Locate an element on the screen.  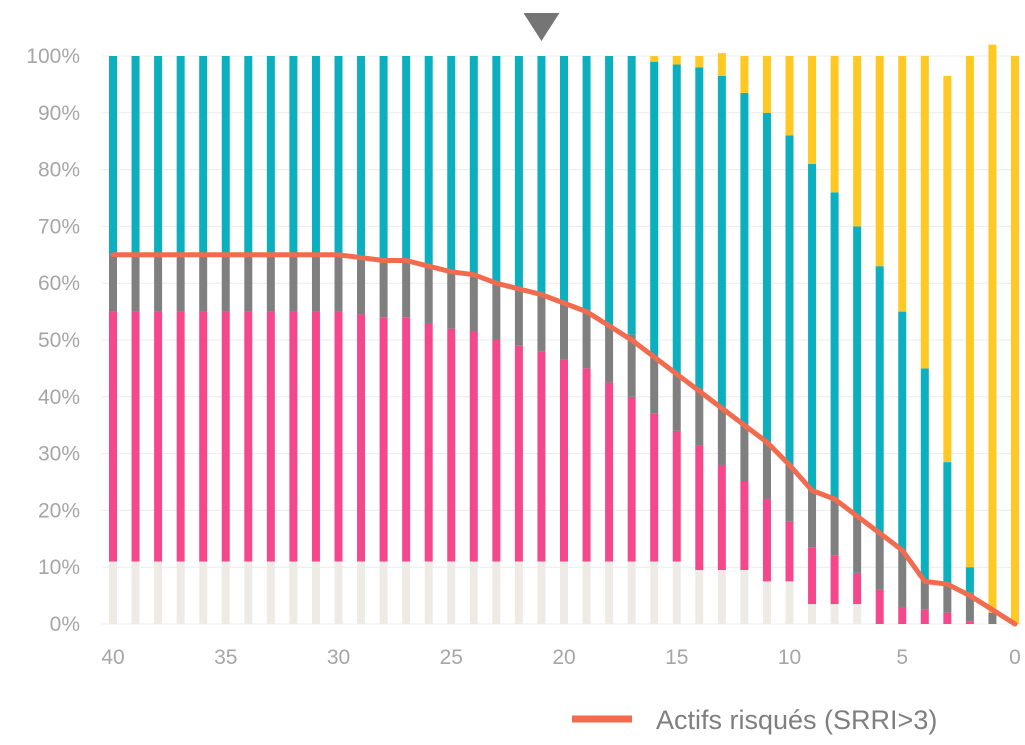
x-tick-label: 10 is located at coordinates (789, 657).